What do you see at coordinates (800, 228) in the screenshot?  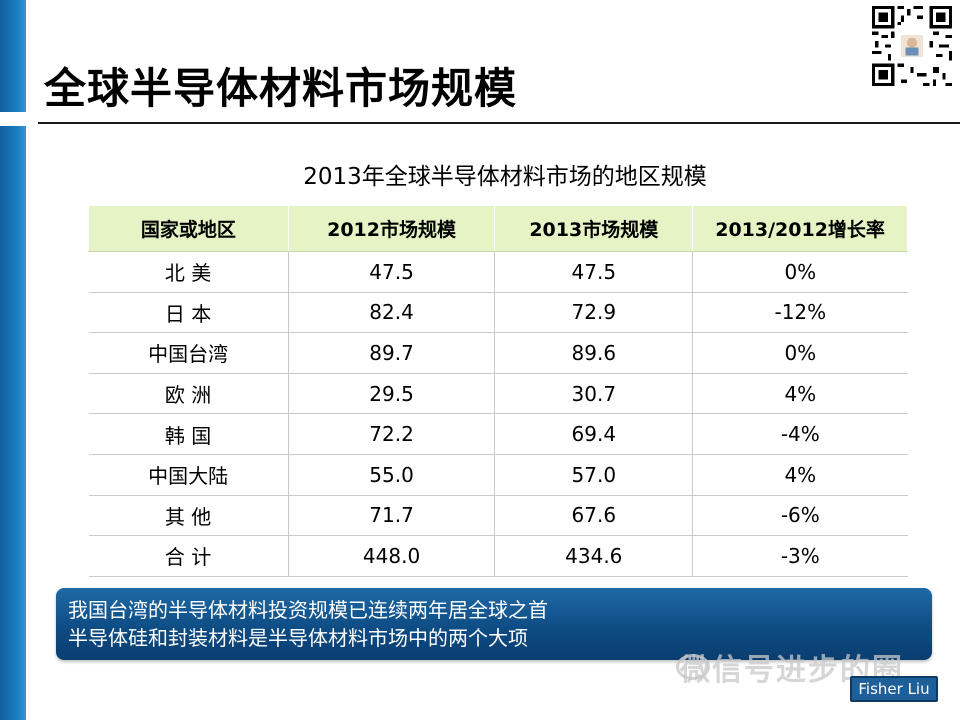 I see `header-growth-rate: 2013/2012增长率` at bounding box center [800, 228].